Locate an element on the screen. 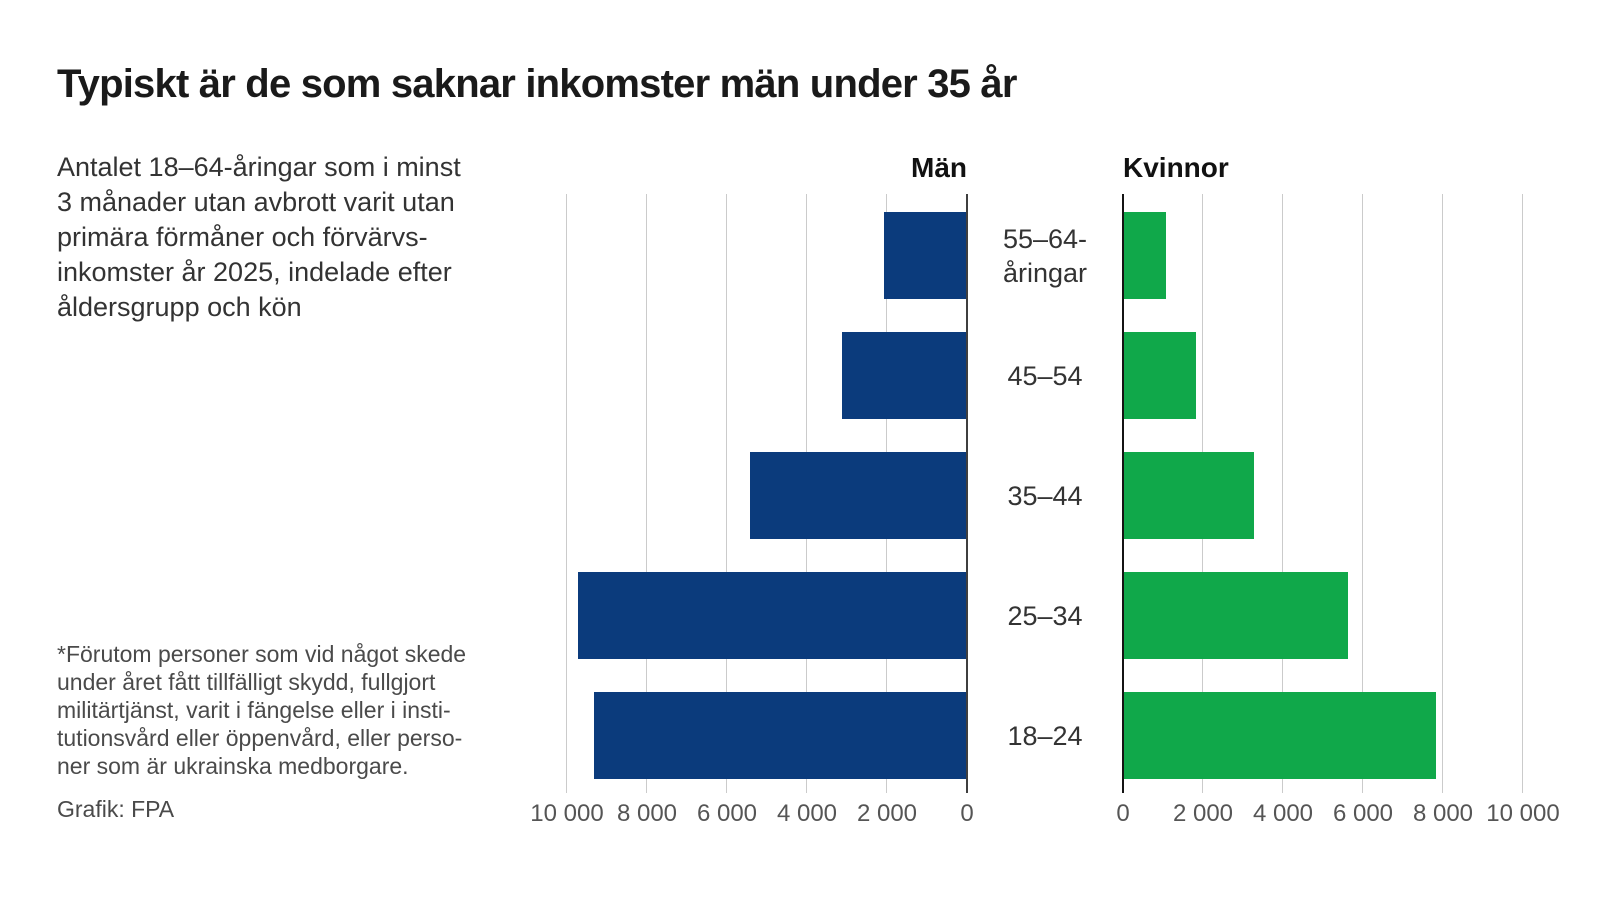  age-group-label-35–44: 35–44 is located at coordinates (1045, 495).